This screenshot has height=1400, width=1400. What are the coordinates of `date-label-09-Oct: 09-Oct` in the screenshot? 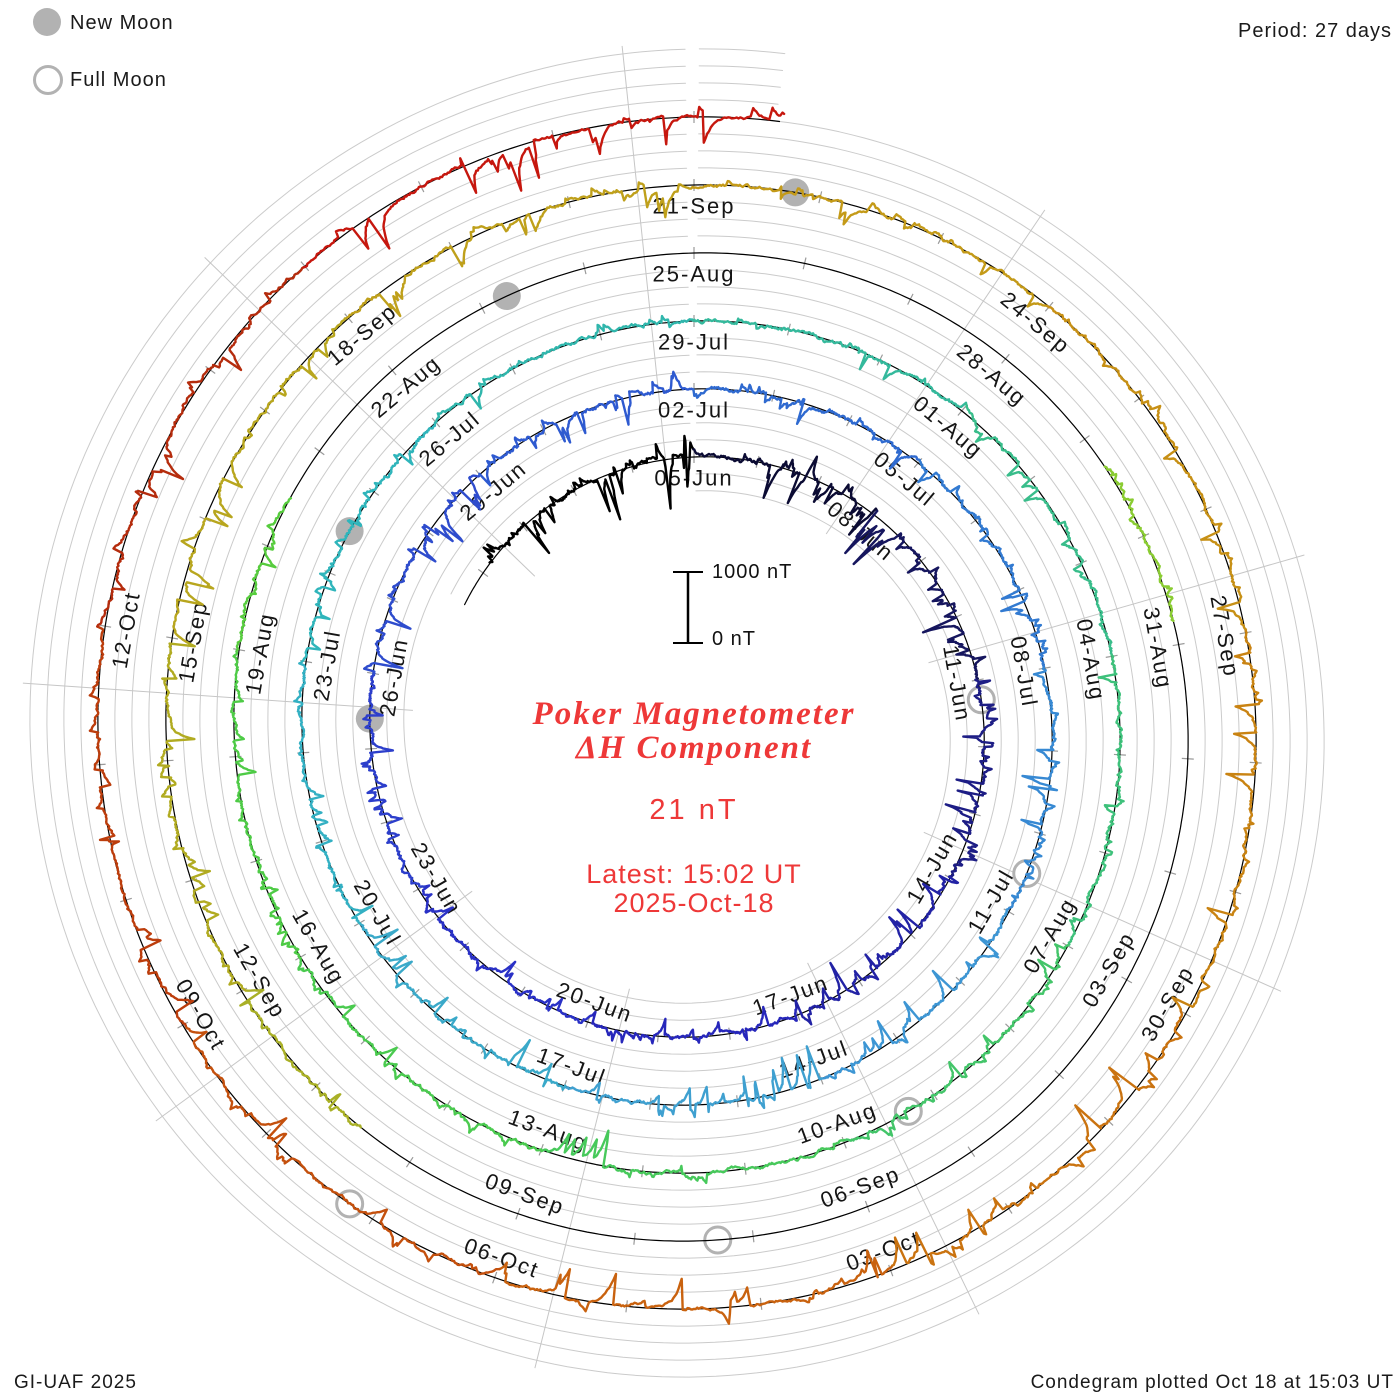 It's located at (201, 1015).